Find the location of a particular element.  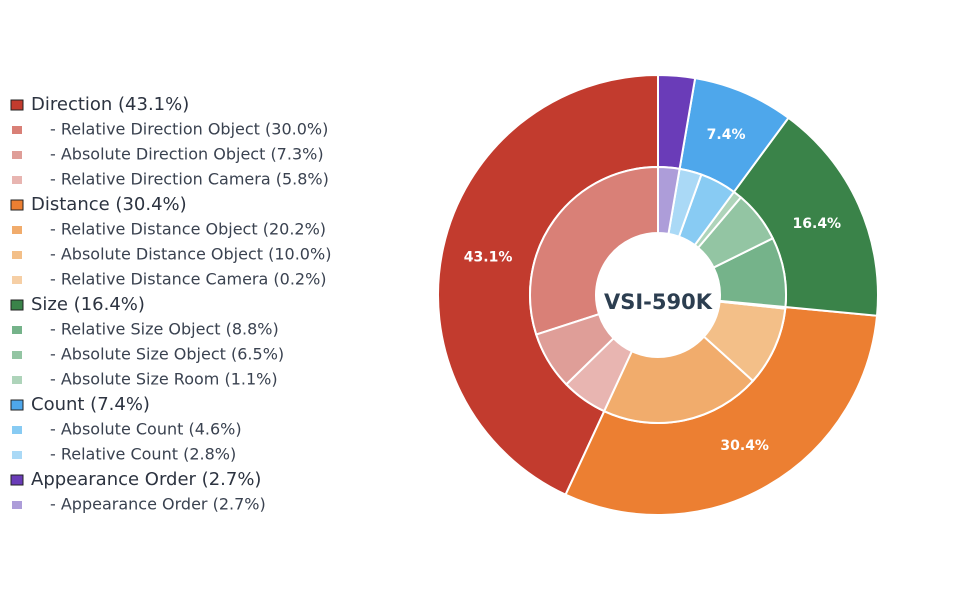

legend-label: Appearance Order (2.7%) is located at coordinates (146, 479).